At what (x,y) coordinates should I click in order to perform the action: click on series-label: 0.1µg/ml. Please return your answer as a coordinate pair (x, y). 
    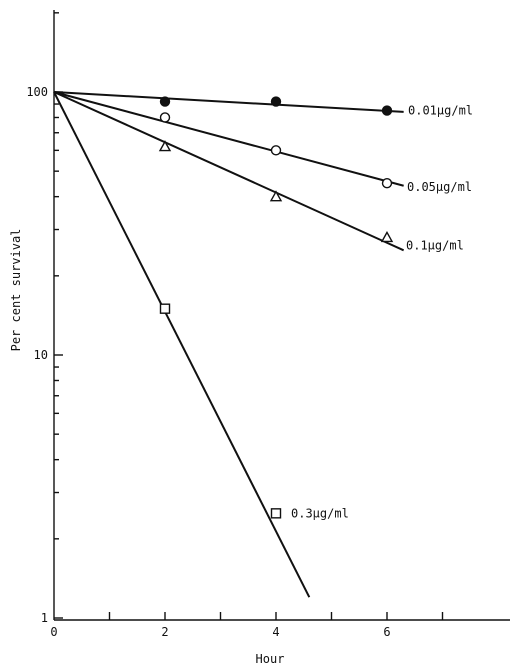
    Looking at the image, I should click on (435, 245).